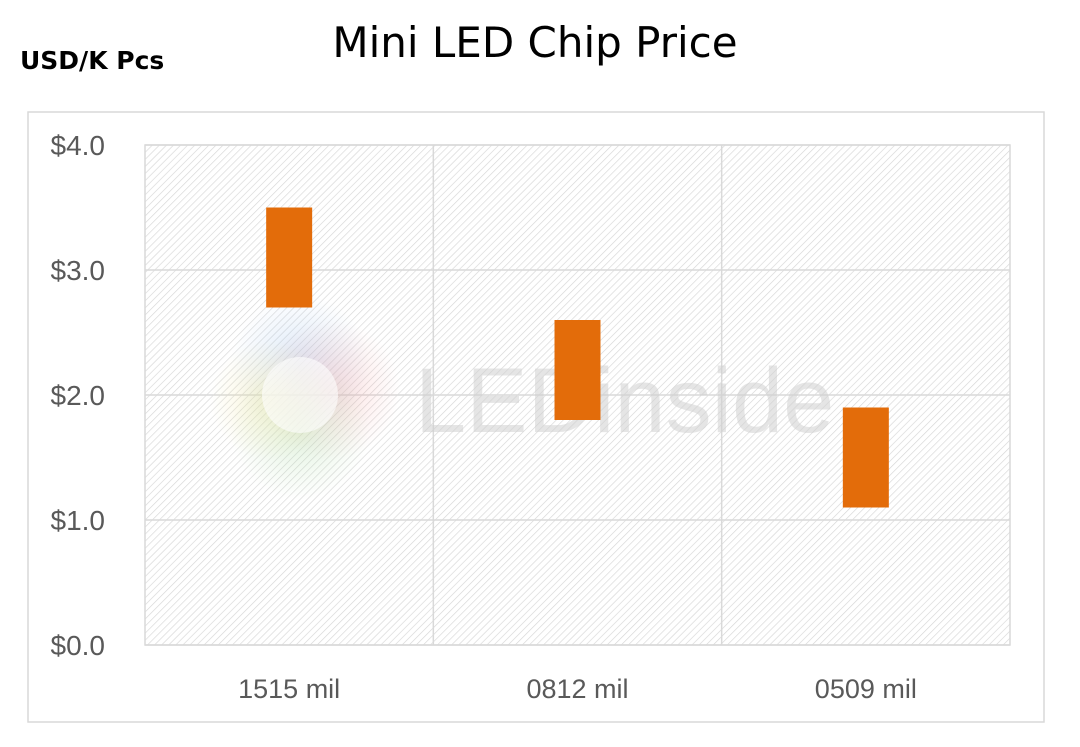  I want to click on x-tick-label: 0812 mil, so click(577, 689).